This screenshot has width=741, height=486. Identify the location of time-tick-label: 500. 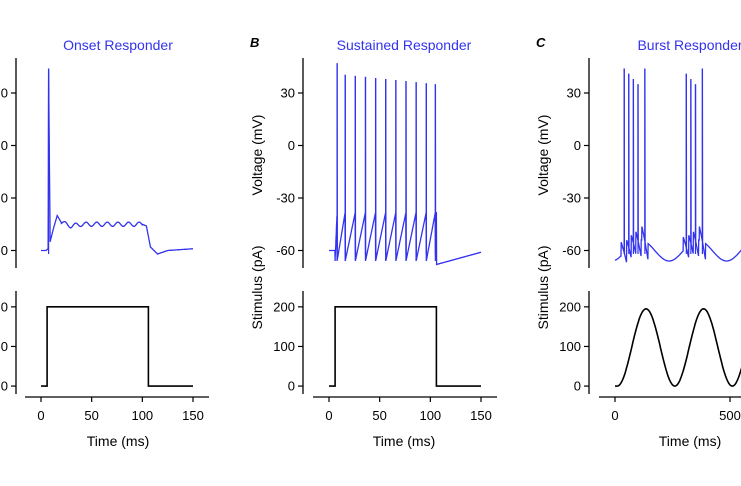
(730, 415).